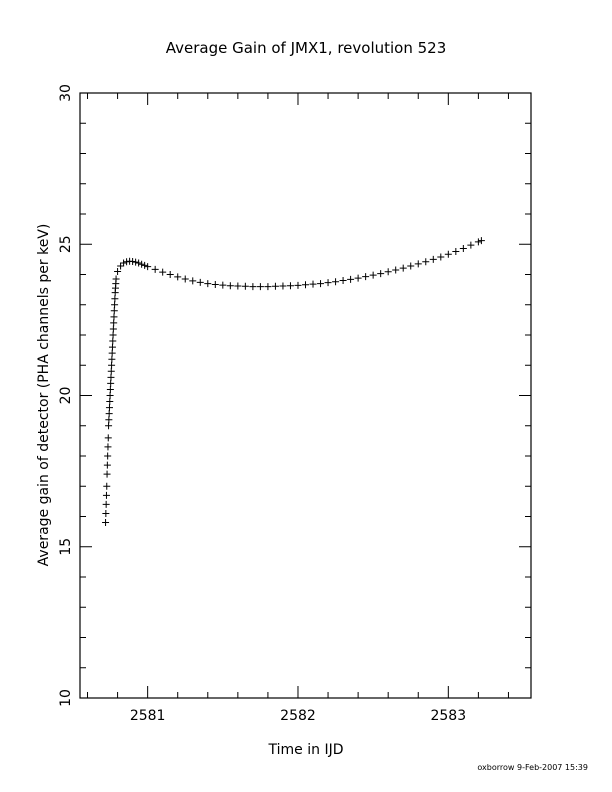 The image size is (612, 792). I want to click on footer-stamp: oxborrow 9-Feb-2007 15:39, so click(532, 767).